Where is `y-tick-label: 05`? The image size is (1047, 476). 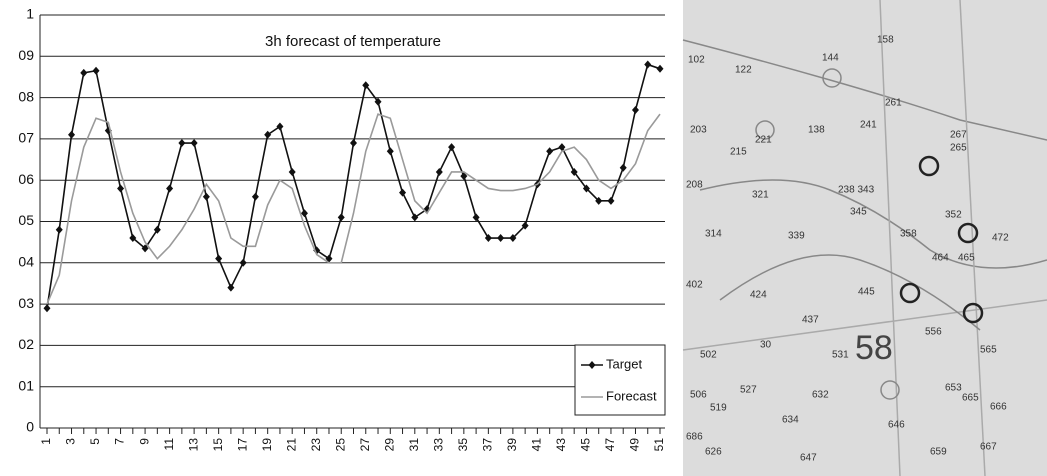
y-tick-label: 05 is located at coordinates (26, 220).